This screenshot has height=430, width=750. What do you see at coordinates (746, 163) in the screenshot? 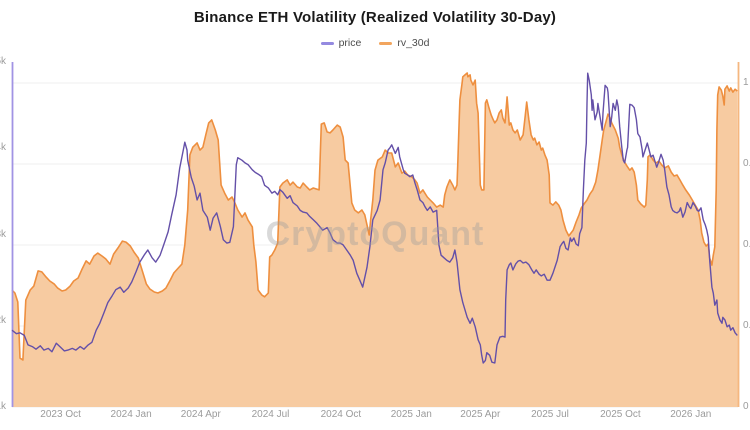
I see `right-axis-tick-label: 0.75` at bounding box center [746, 163].